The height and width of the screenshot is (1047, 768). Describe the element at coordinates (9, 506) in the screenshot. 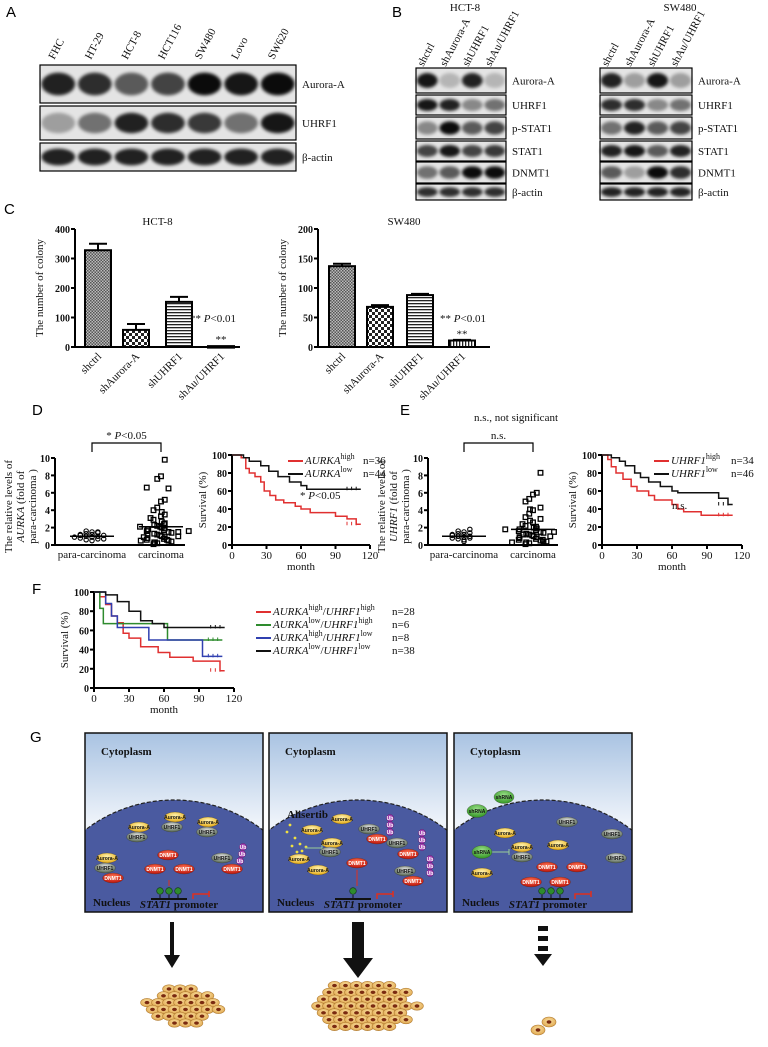

I see `y-axis-label-line1: The relative levels of` at that location.